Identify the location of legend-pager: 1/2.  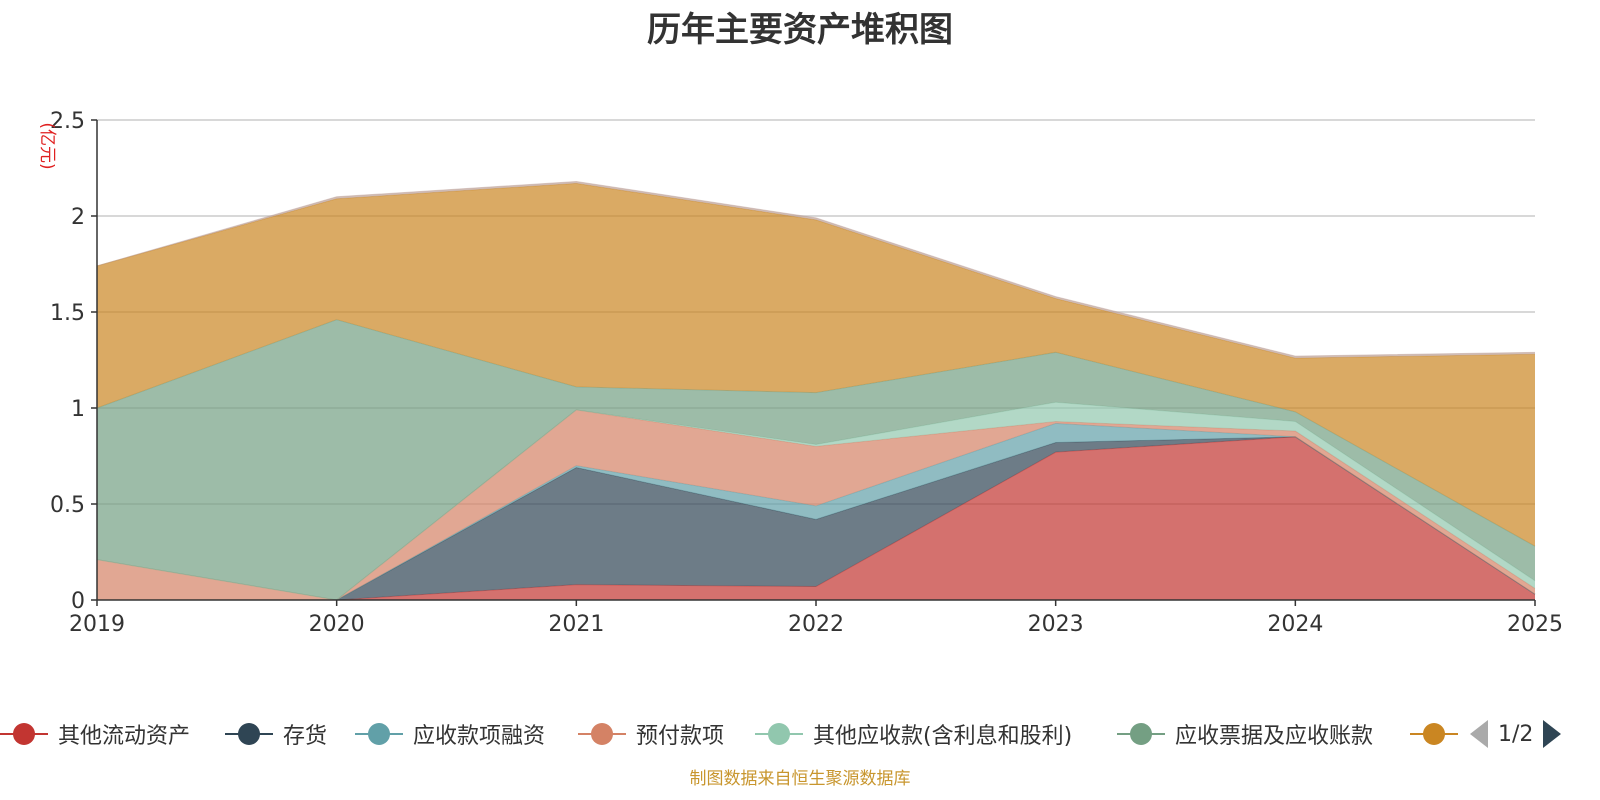
(1516, 734).